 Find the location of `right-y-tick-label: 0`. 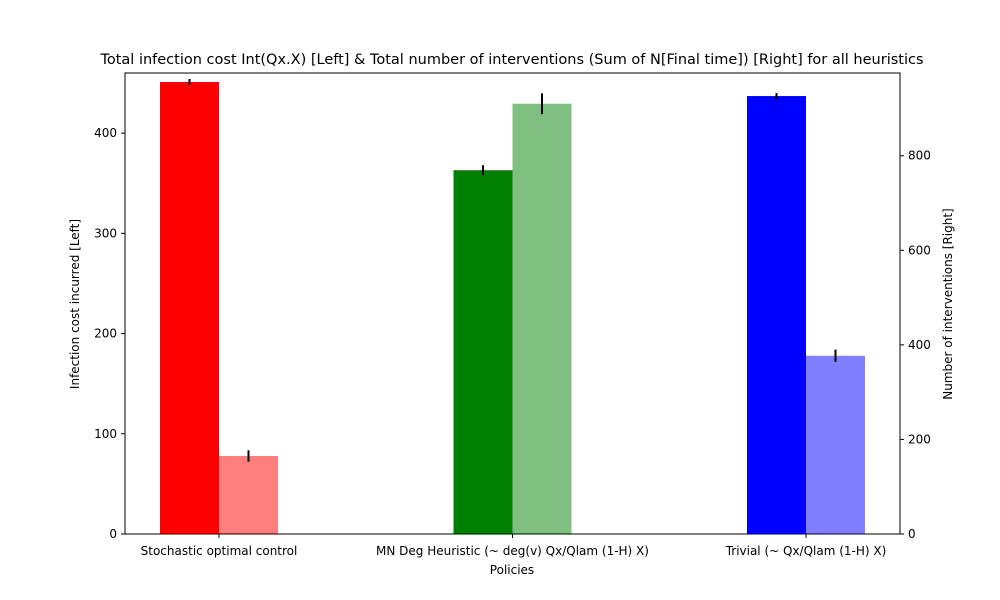

right-y-tick-label: 0 is located at coordinates (912, 534).